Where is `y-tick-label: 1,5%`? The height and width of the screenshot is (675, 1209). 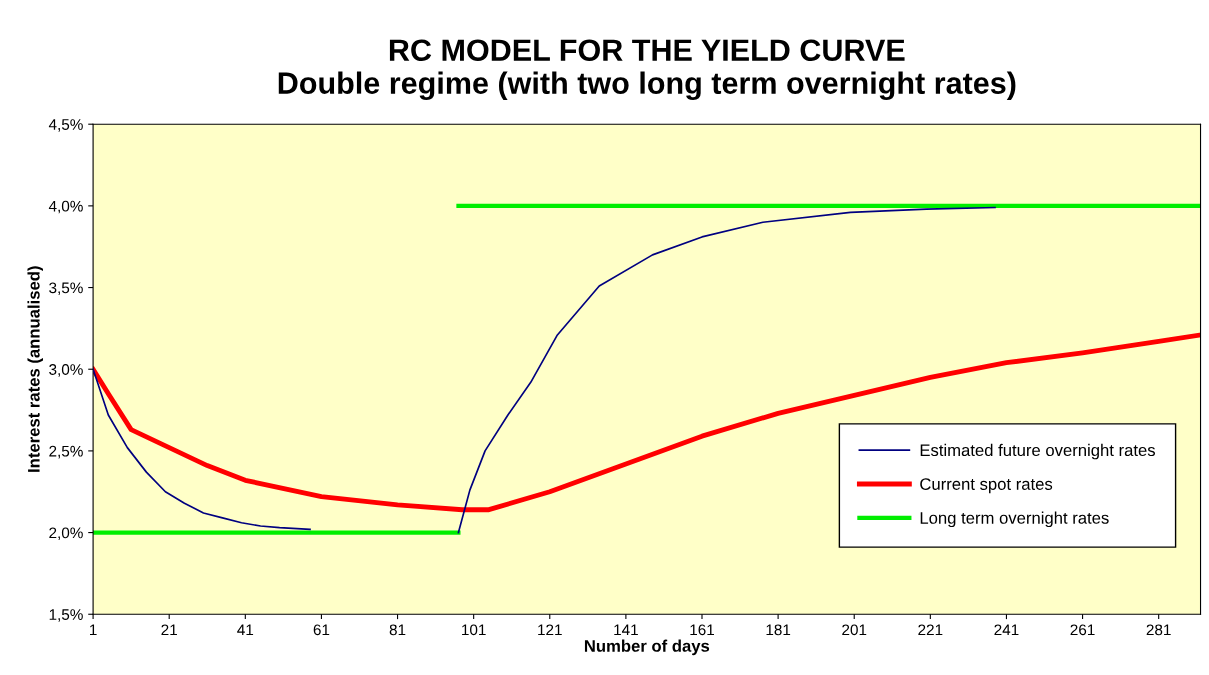
y-tick-label: 1,5% is located at coordinates (66, 615).